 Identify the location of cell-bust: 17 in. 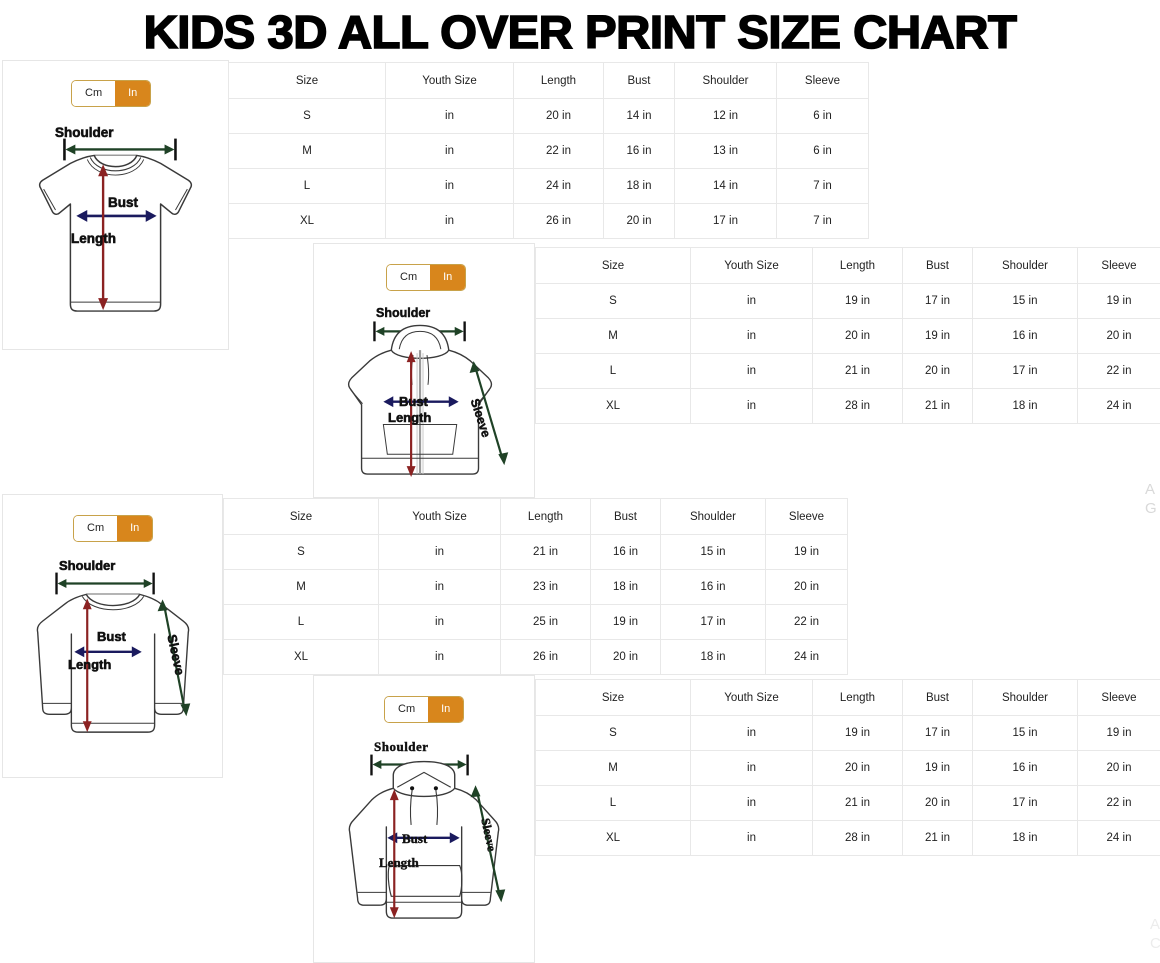
(937, 733).